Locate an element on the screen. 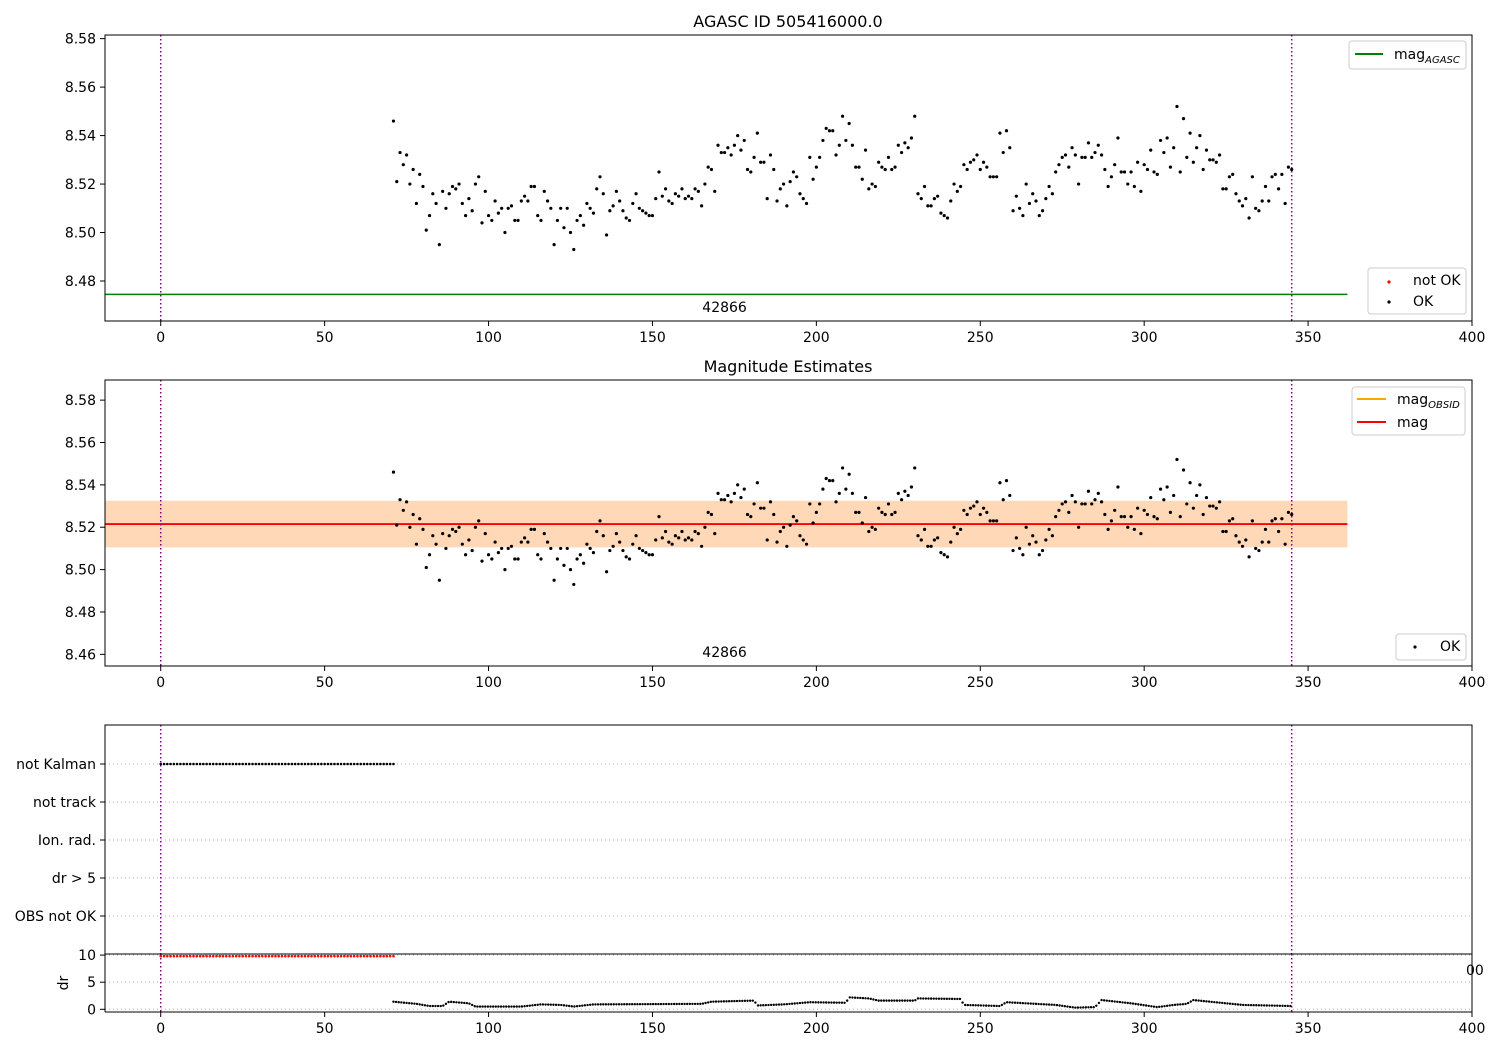 The width and height of the screenshot is (1500, 1050). y-tick-label: 8.58 is located at coordinates (80, 40).